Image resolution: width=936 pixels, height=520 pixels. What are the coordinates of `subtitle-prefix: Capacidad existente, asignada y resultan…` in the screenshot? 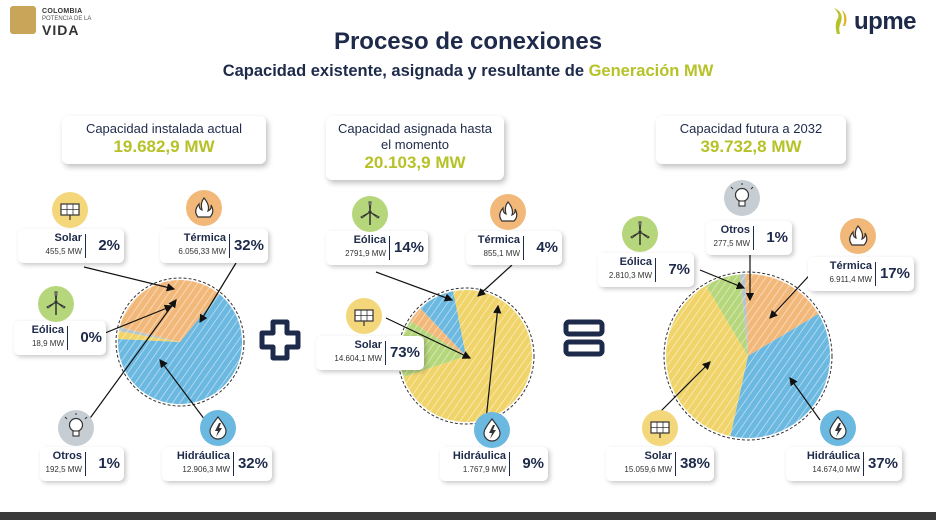 It's located at (405, 71).